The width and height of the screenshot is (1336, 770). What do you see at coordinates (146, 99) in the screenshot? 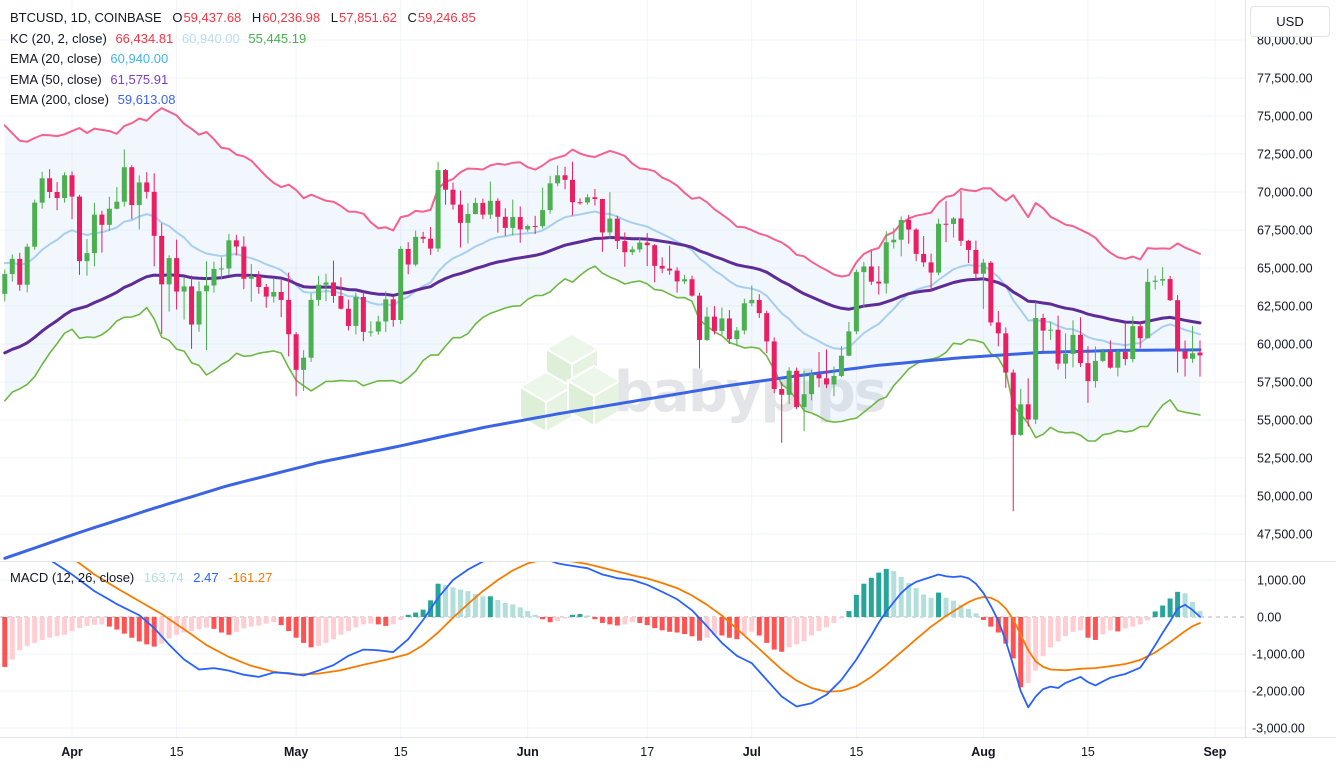
I see `ema200-value: 59,613.08` at bounding box center [146, 99].